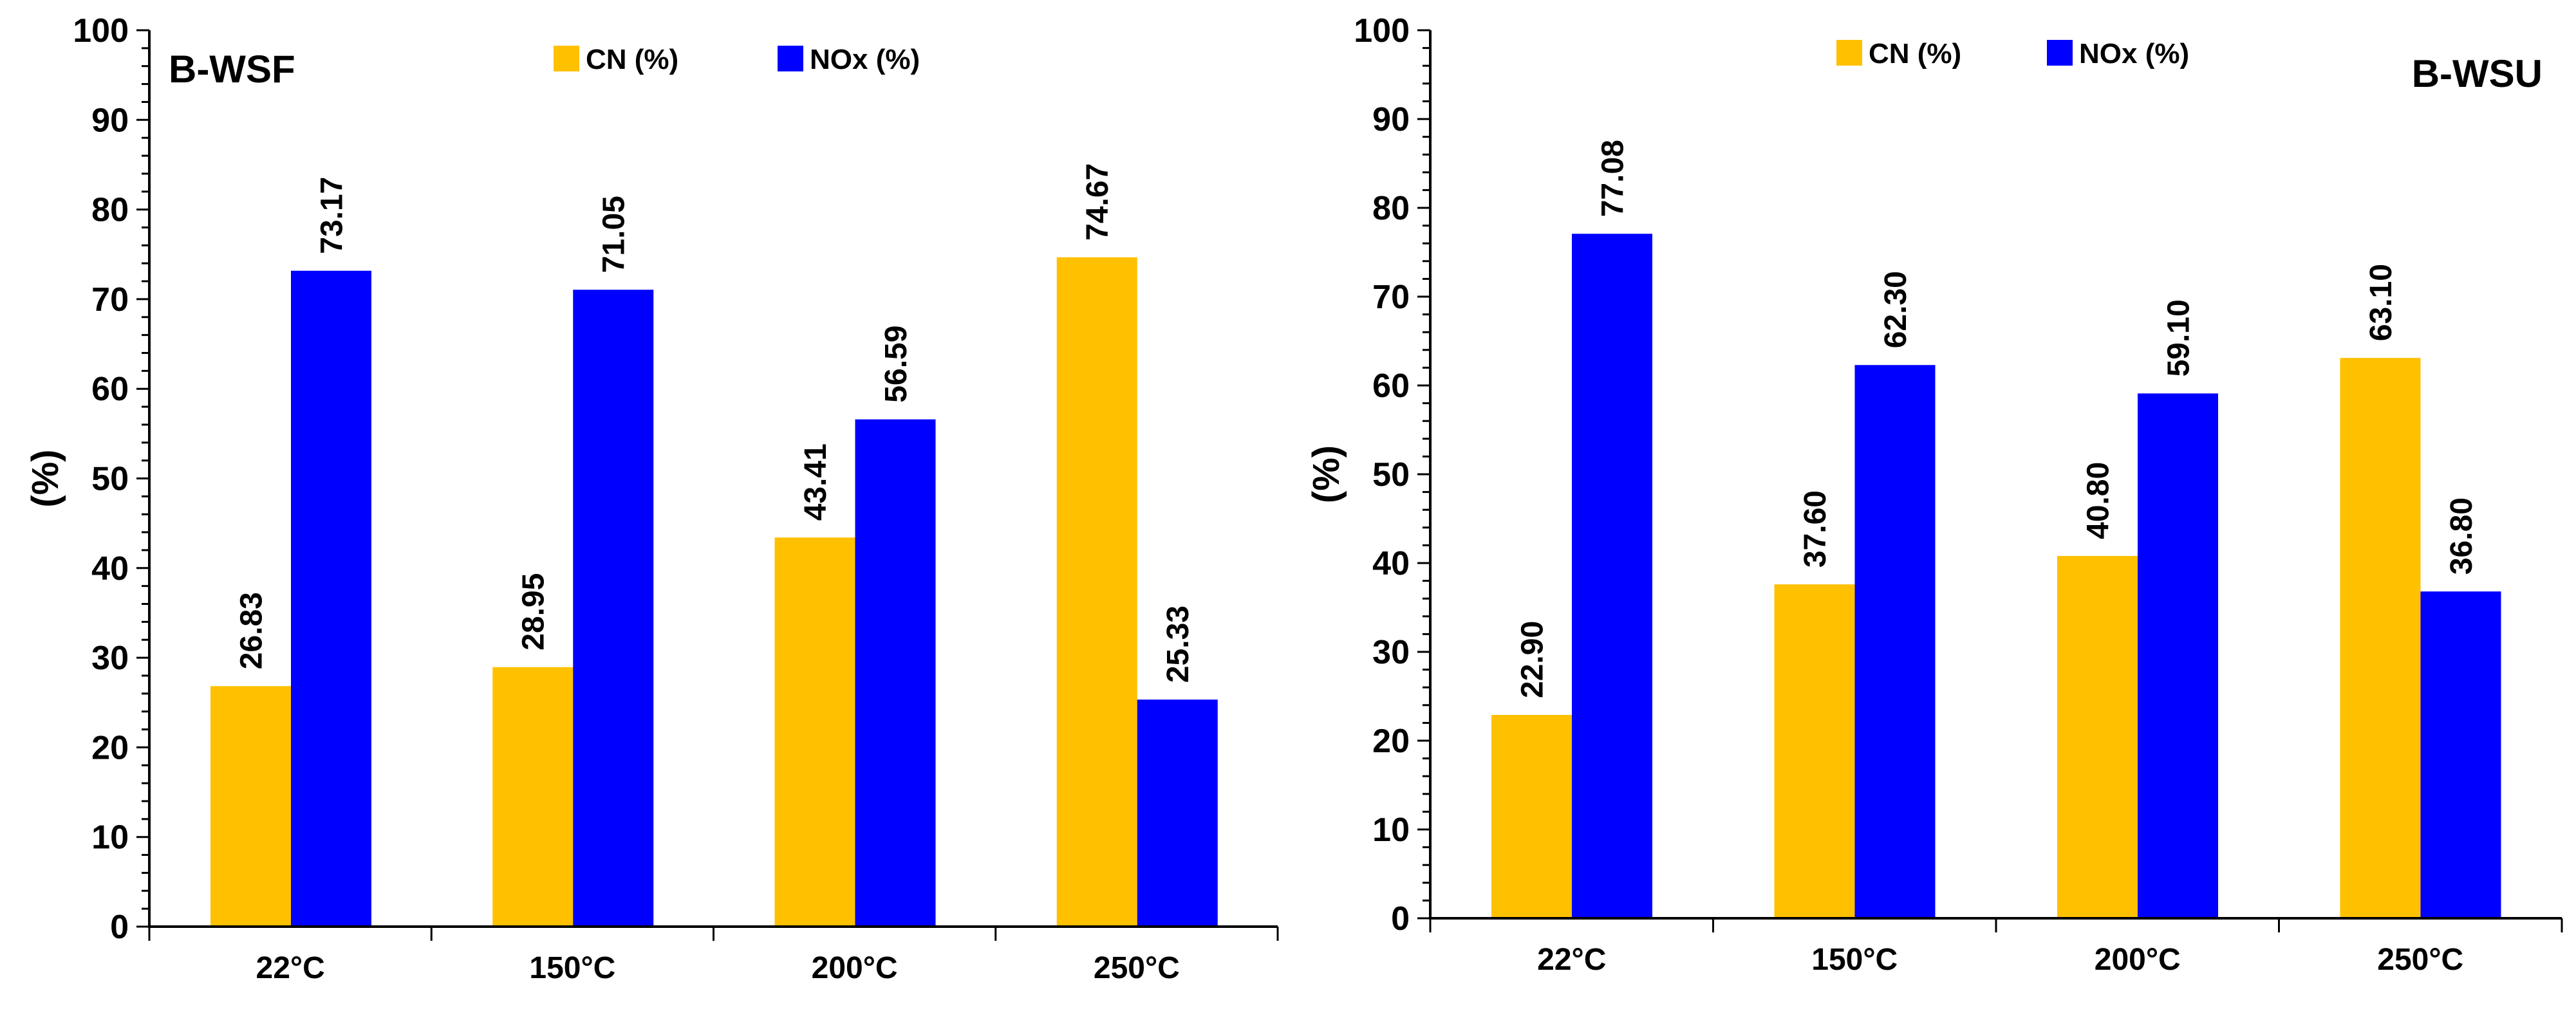 The height and width of the screenshot is (1009, 2576). What do you see at coordinates (332, 215) in the screenshot?
I see `data-label-nox-1: 73.17` at bounding box center [332, 215].